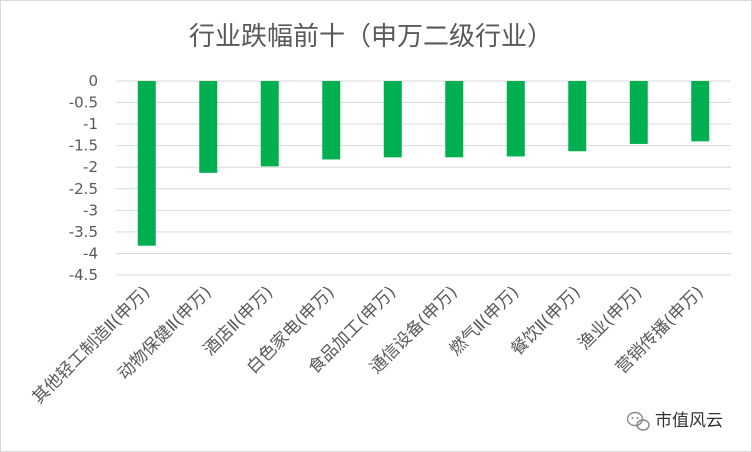 This screenshot has height=452, width=752. What do you see at coordinates (83, 275) in the screenshot?
I see `y-tick-label: -4.5` at bounding box center [83, 275].